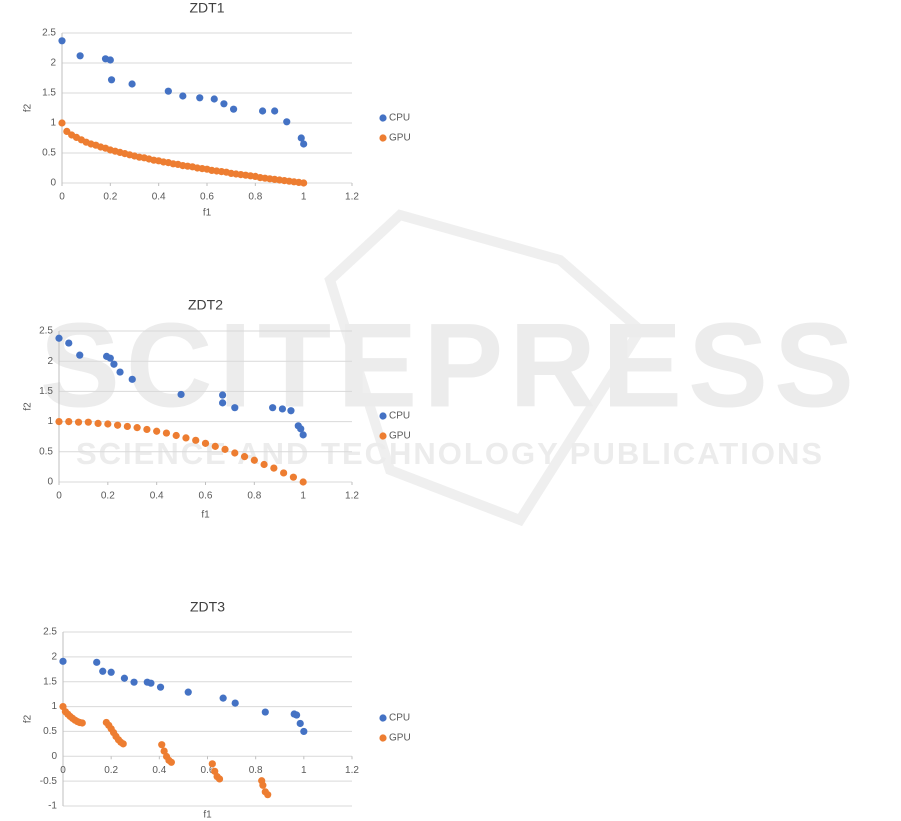 This screenshot has height=821, width=901. What do you see at coordinates (49, 781) in the screenshot?
I see `y-tick-label: -0.5` at bounding box center [49, 781].